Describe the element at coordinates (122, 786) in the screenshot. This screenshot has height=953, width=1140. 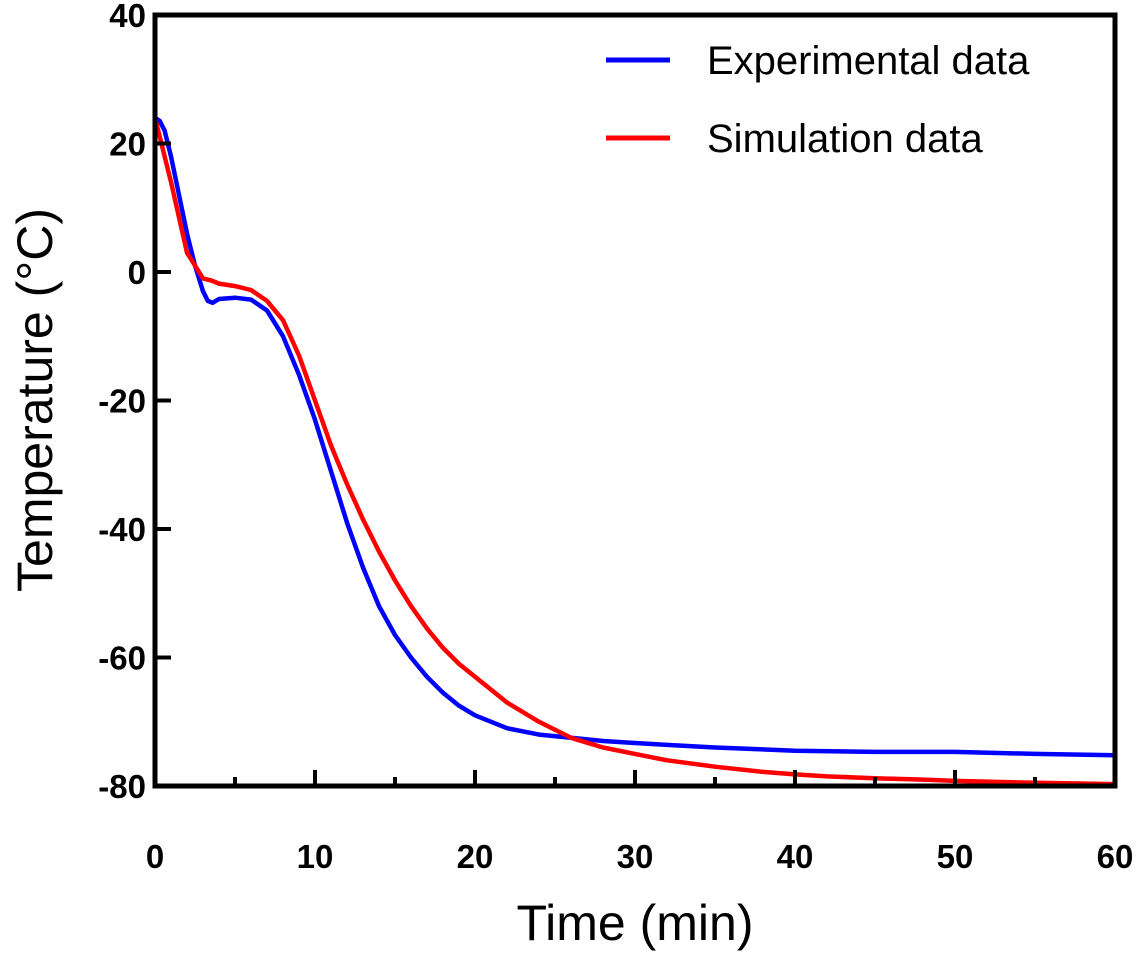
I see `y-tick-label: -80` at that location.